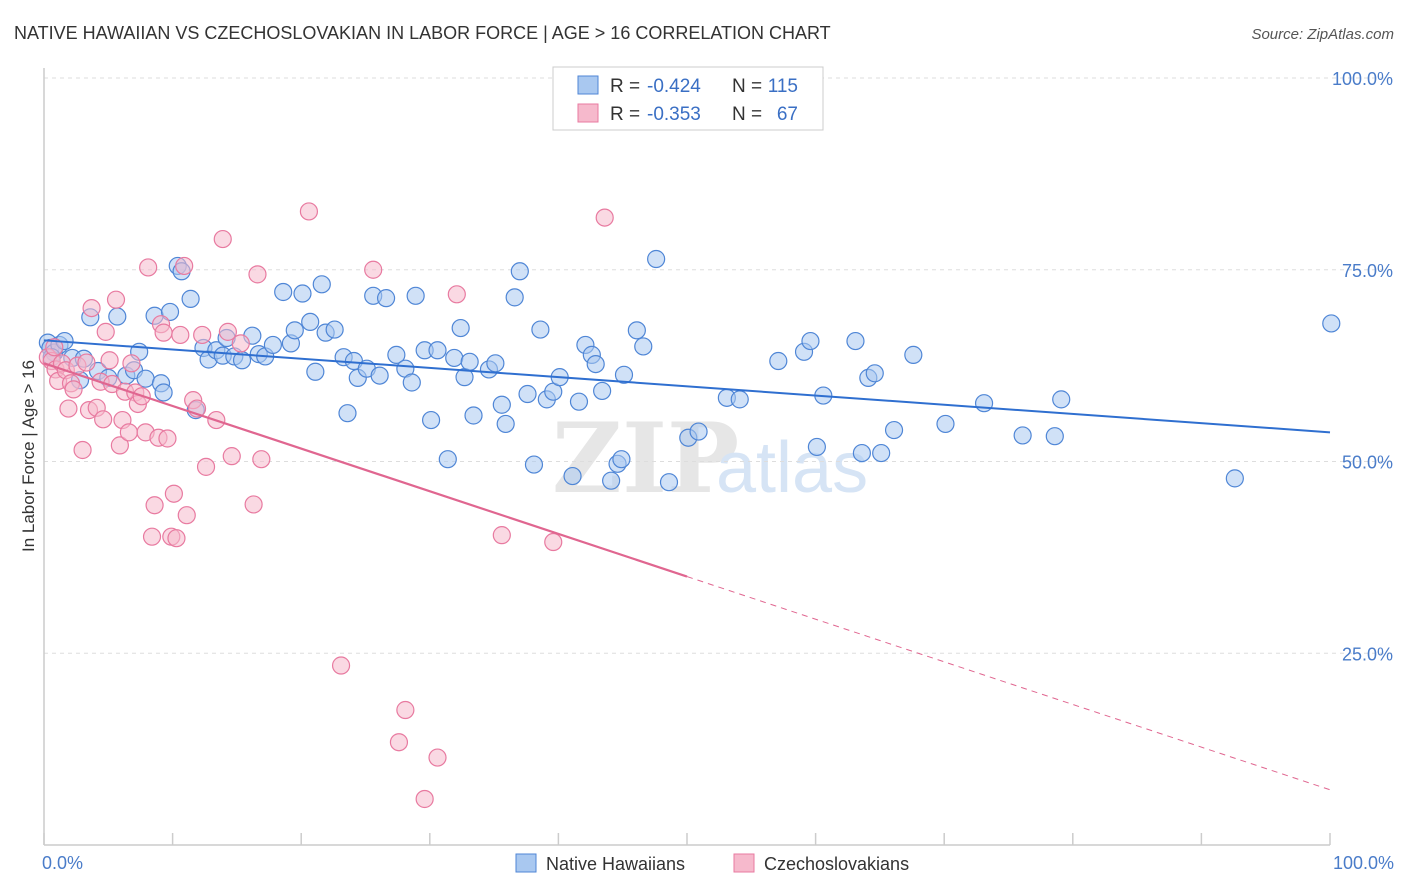 This screenshot has width=1406, height=892. Describe the element at coordinates (1367, 654) in the screenshot. I see `y-tick-label-25: 25.0%` at that location.